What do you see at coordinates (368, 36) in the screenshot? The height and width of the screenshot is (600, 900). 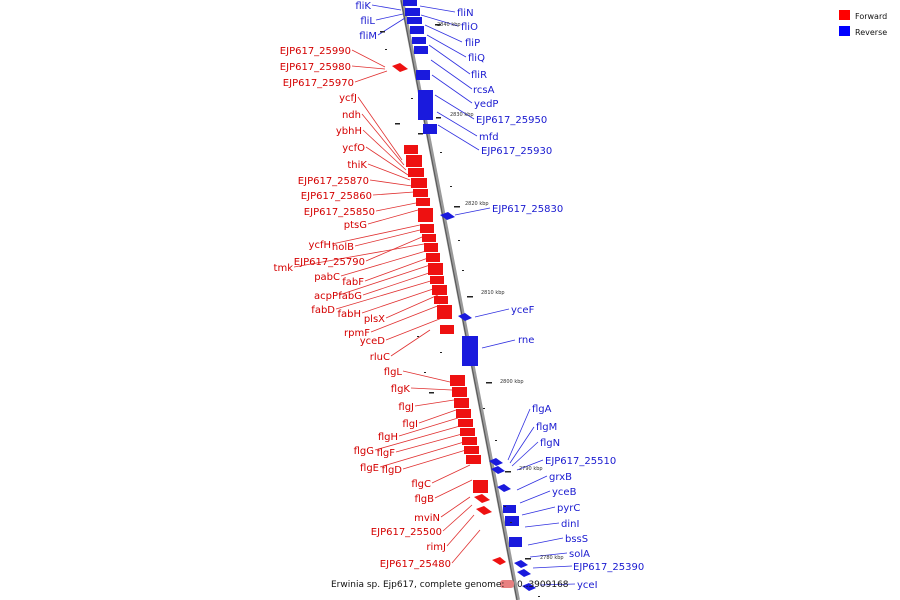 I see `gene-label: fliM` at bounding box center [368, 36].